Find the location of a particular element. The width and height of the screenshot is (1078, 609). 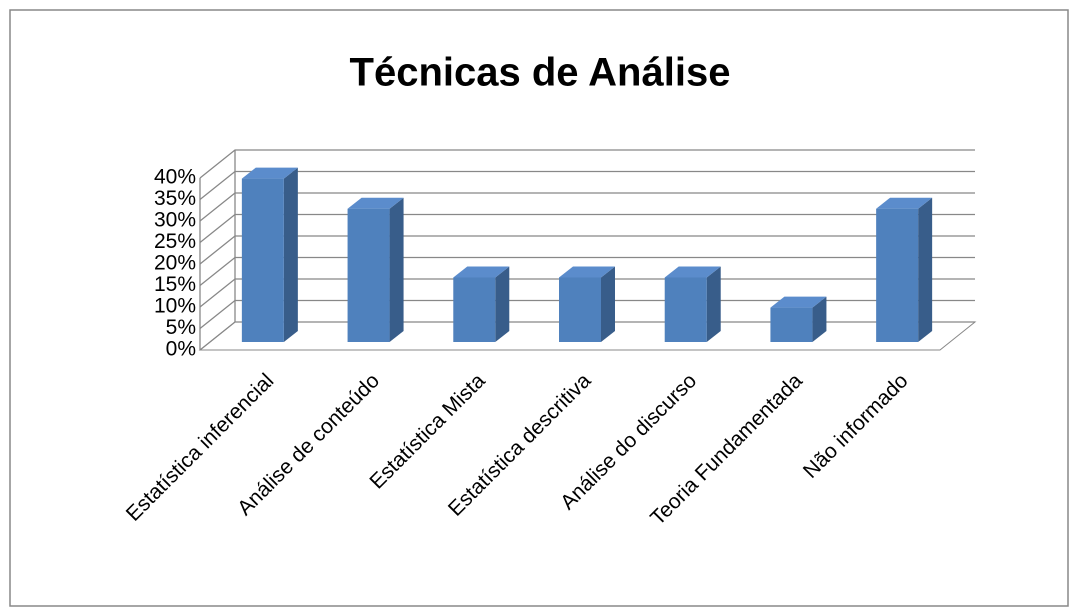

y-tick-label: 10% is located at coordinates (175, 306).